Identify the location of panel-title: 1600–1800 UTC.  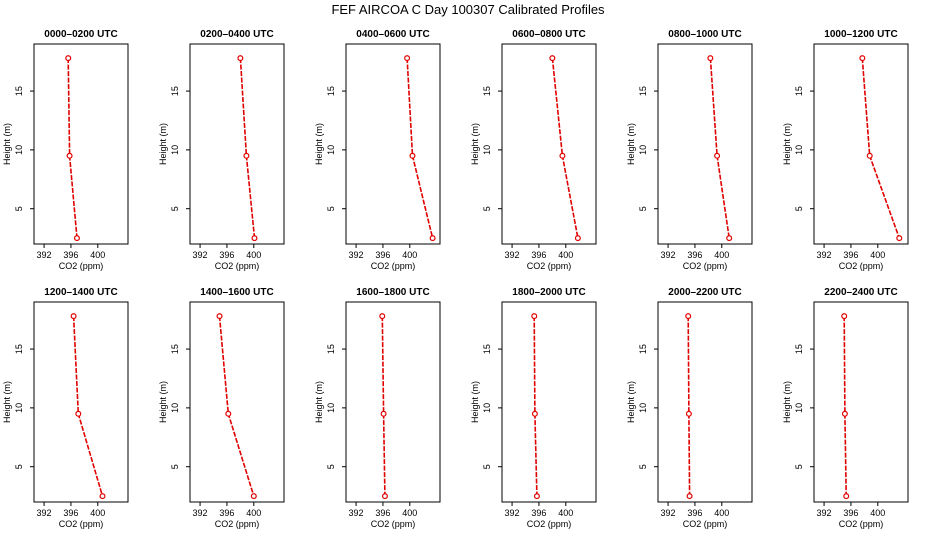
(392, 292).